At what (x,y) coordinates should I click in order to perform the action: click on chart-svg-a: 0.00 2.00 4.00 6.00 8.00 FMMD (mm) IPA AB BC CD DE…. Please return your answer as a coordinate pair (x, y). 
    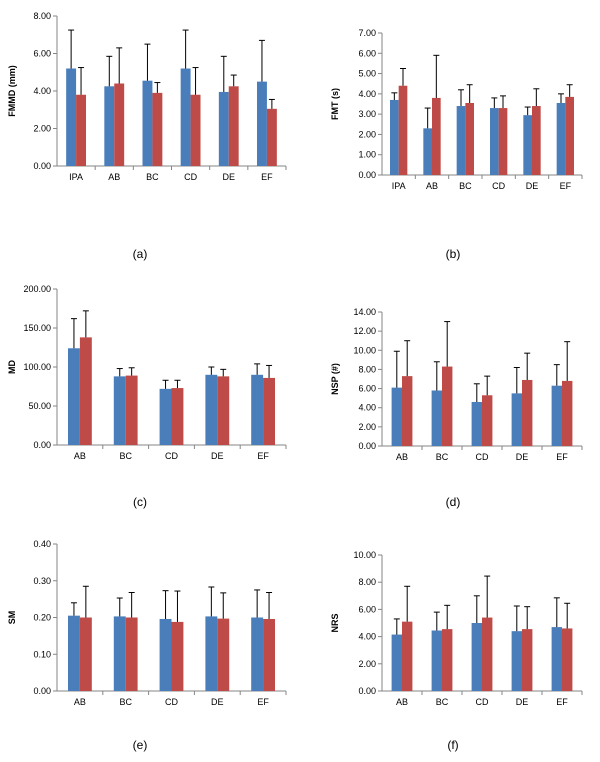
    Looking at the image, I should click on (147, 96).